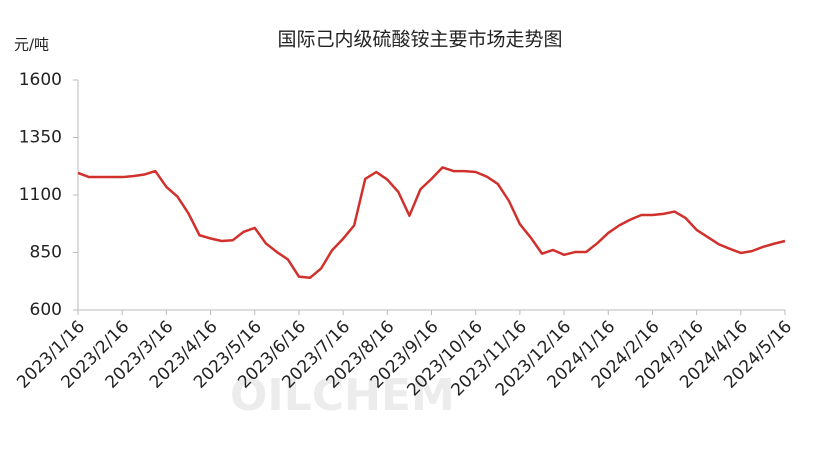 The image size is (815, 460). What do you see at coordinates (342, 395) in the screenshot?
I see `watermark: OILCHEM` at bounding box center [342, 395].